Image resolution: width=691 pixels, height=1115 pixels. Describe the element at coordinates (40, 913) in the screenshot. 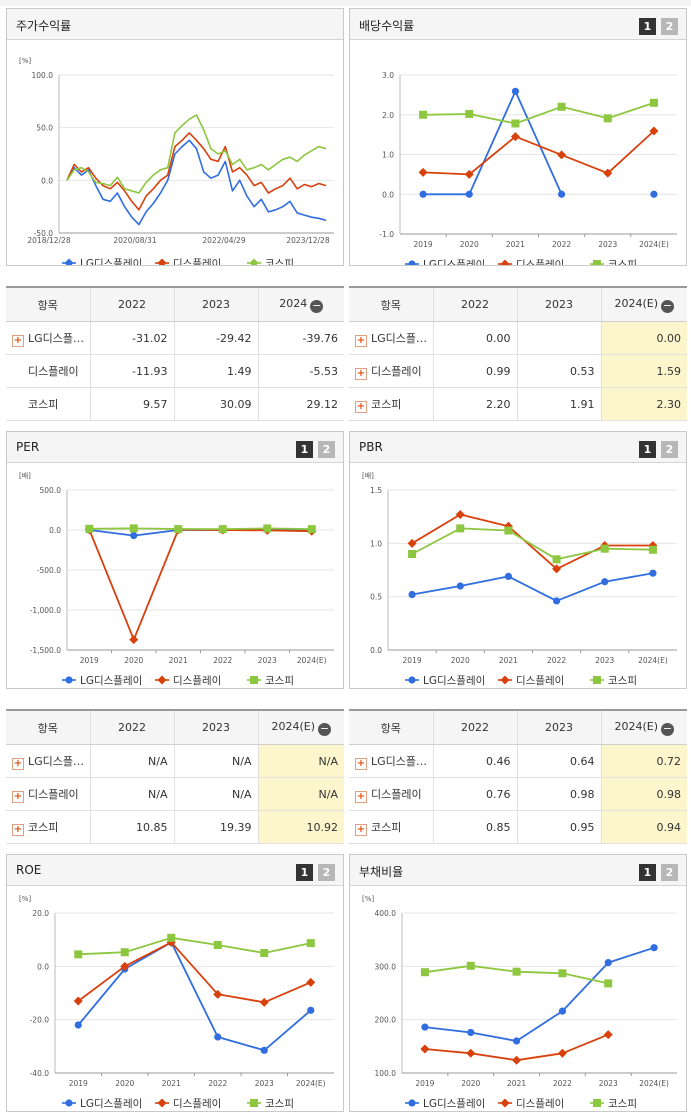

I see `y-tick-label: 20.0` at that location.